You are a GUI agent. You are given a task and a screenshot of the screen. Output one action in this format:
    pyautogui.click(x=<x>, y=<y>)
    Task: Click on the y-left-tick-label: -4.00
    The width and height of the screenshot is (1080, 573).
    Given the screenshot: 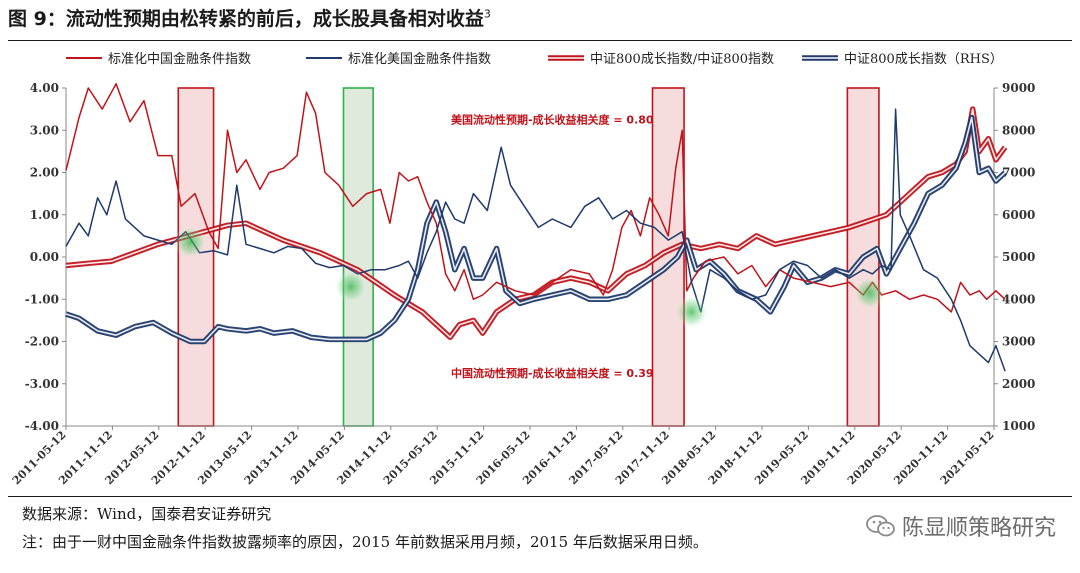 What is the action you would take?
    pyautogui.click(x=42, y=426)
    